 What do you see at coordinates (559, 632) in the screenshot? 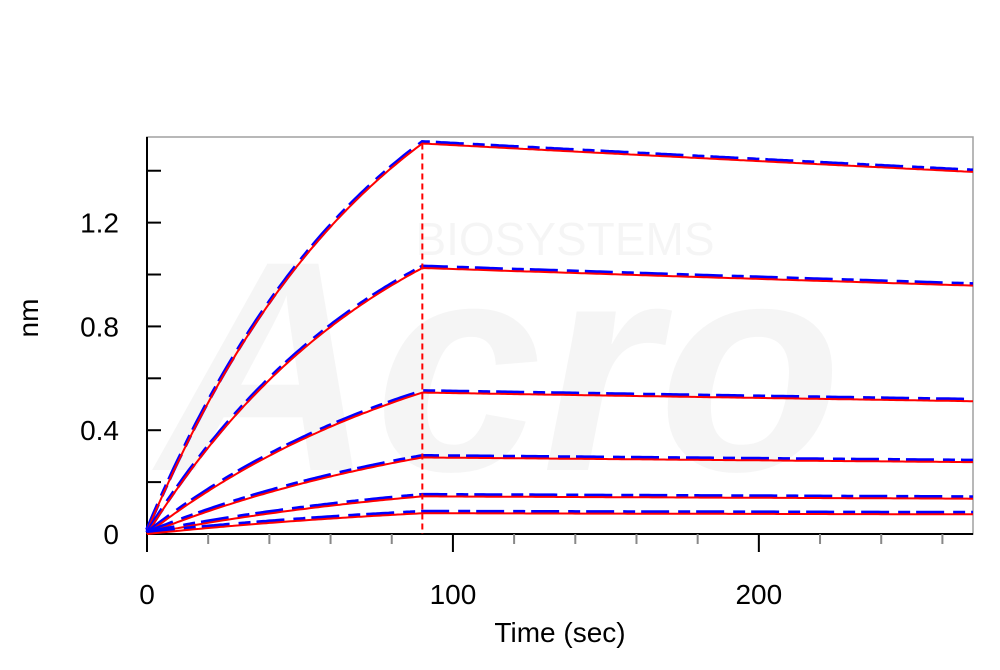
I see `x-axis-title: Time (sec)` at bounding box center [559, 632].